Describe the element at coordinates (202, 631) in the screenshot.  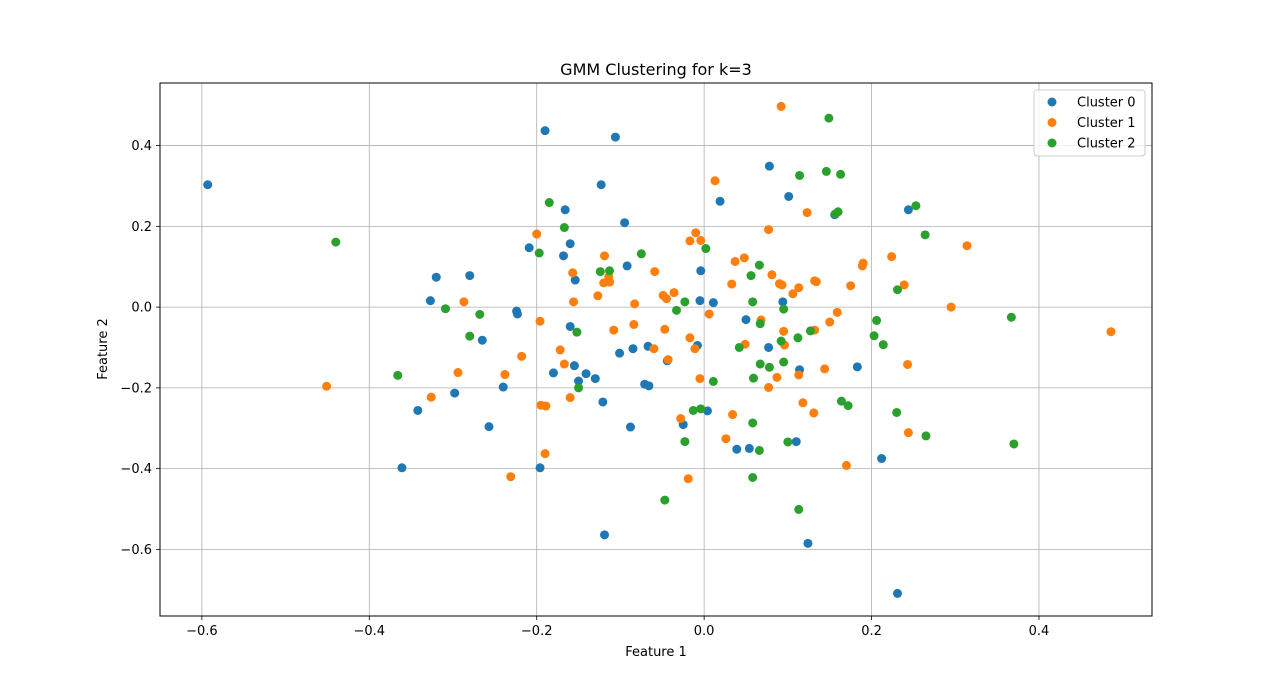
I see `x-tick-label: −0.6` at that location.